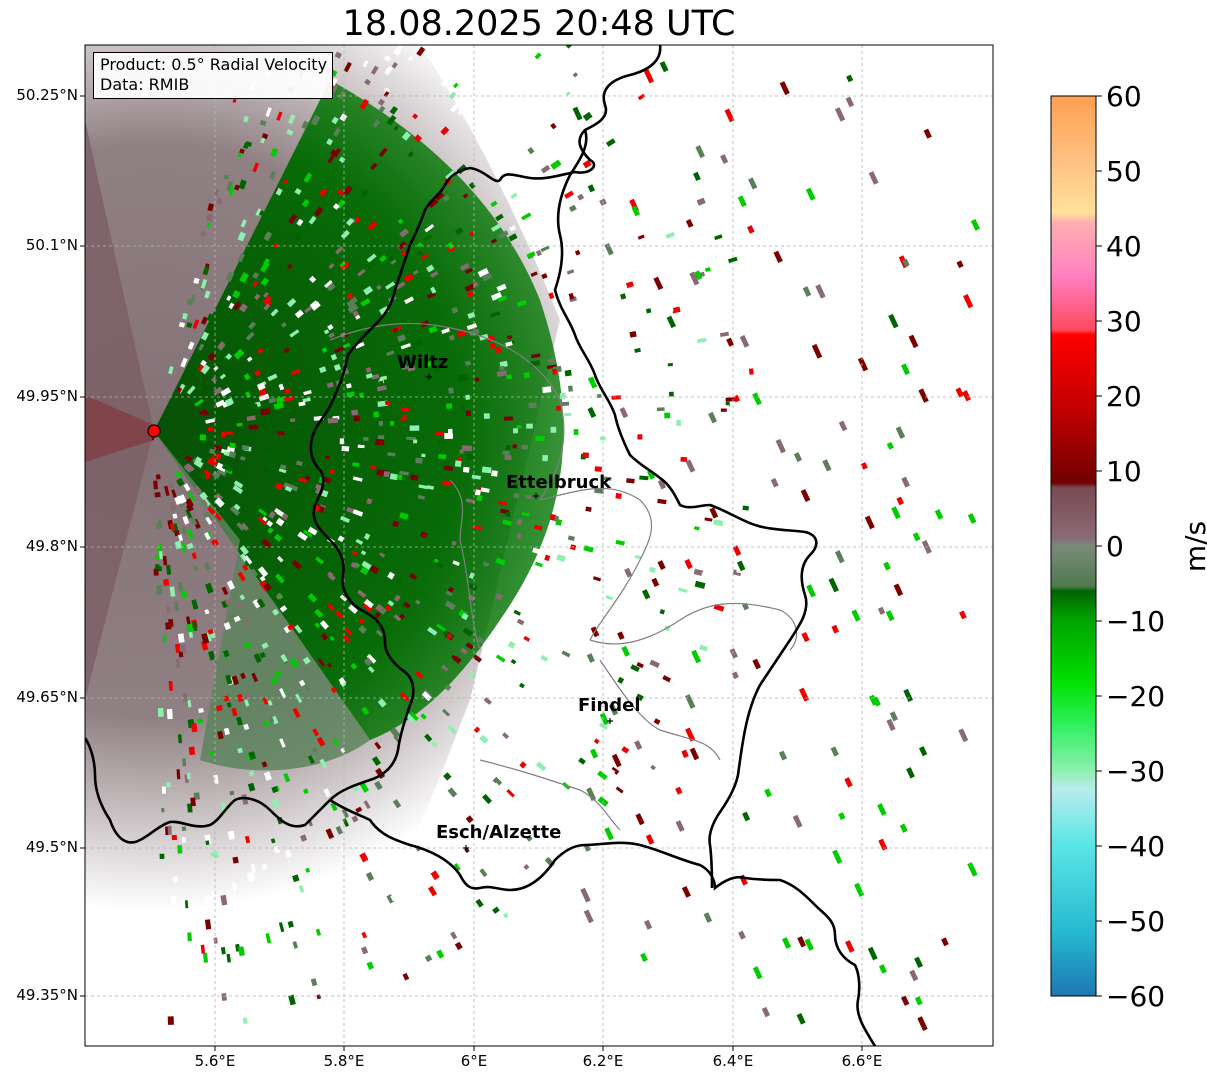 This screenshot has height=1081, width=1207. Describe the element at coordinates (539, 24) in the screenshot. I see `map-title: 18.08.2025 20:48 UTC` at that location.